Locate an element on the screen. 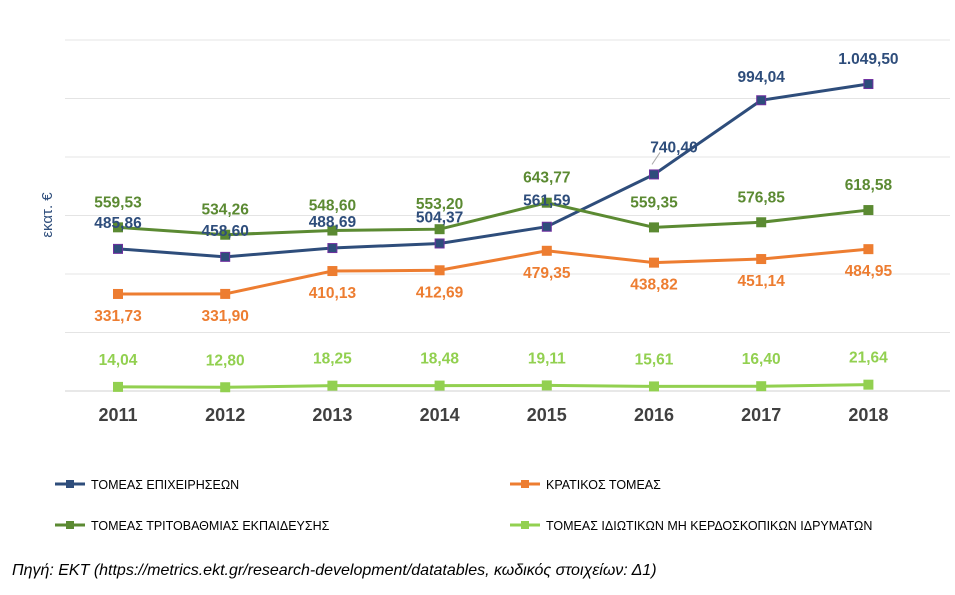  data-label: 16,40 is located at coordinates (761, 359).